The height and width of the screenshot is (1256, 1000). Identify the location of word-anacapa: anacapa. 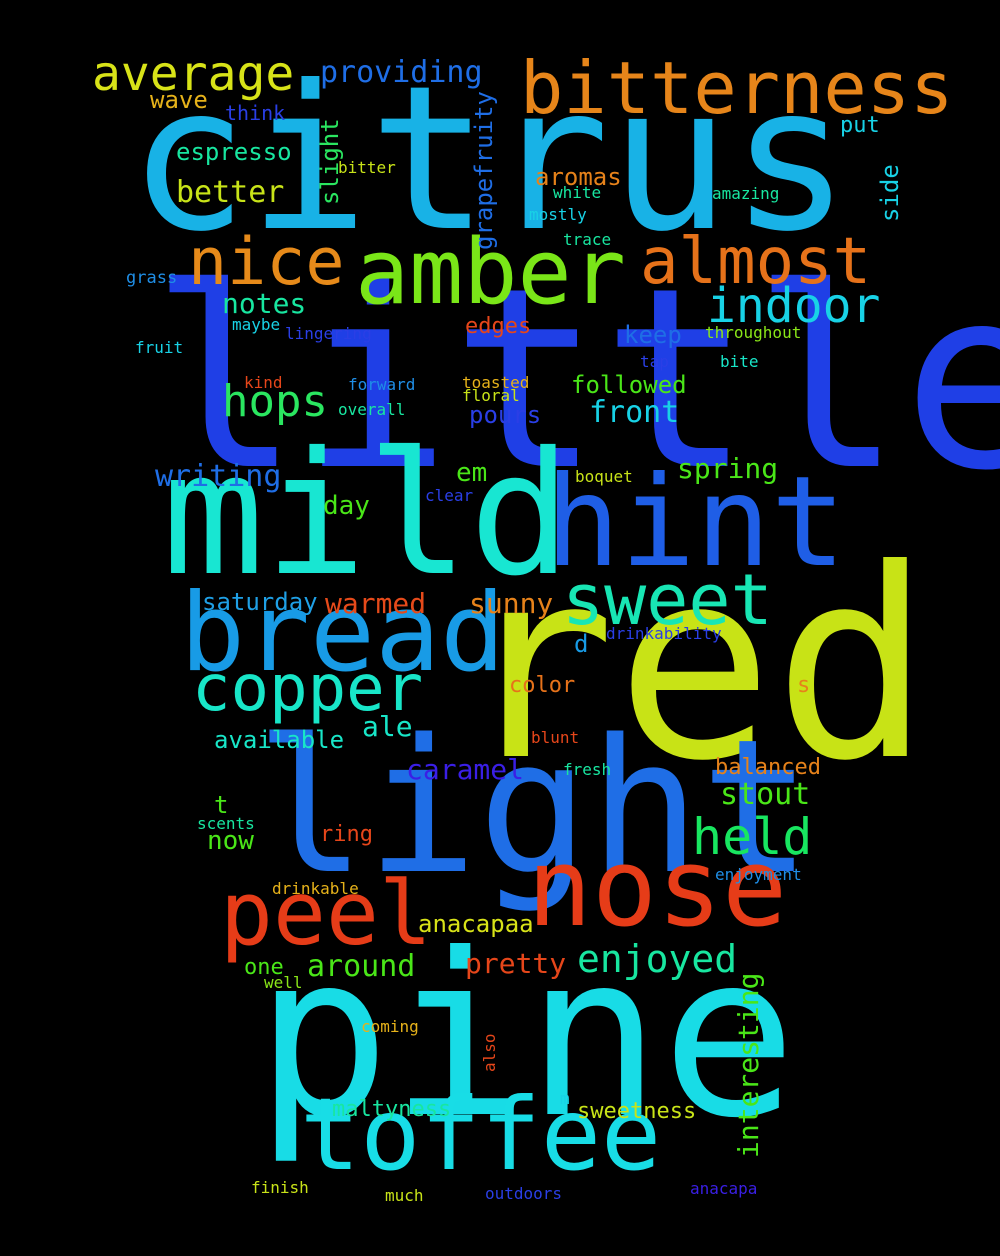
(724, 1188).